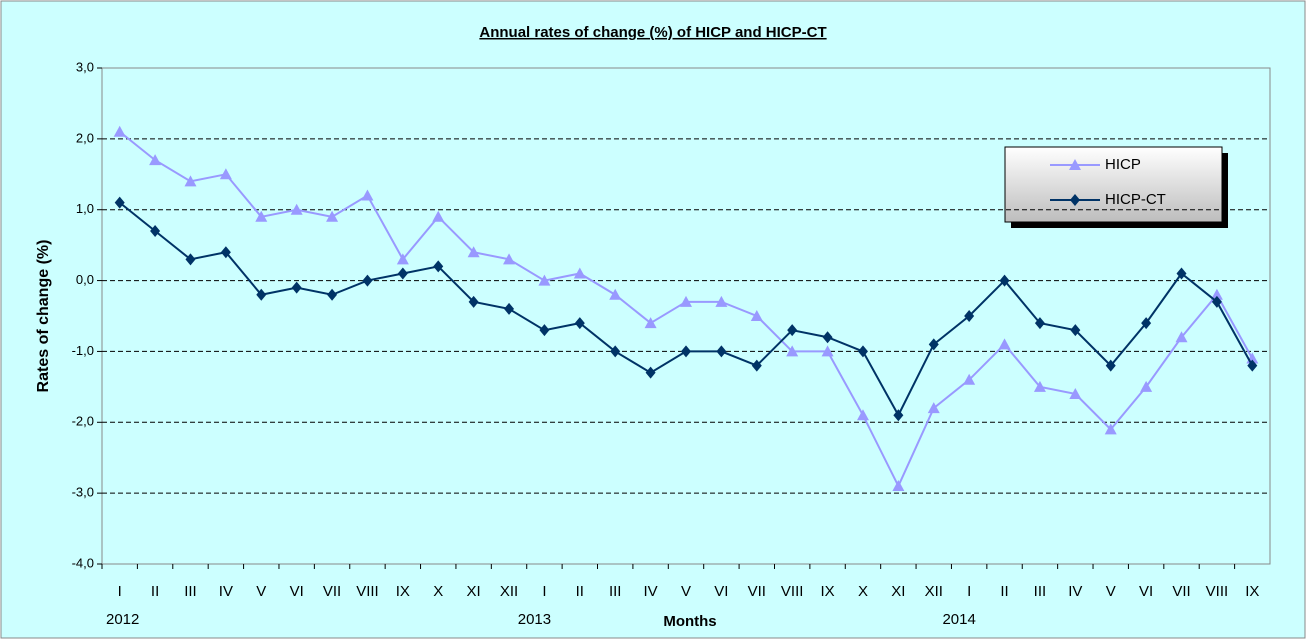 Image resolution: width=1306 pixels, height=644 pixels. I want to click on y-tick-label: -3,0, so click(83, 492).